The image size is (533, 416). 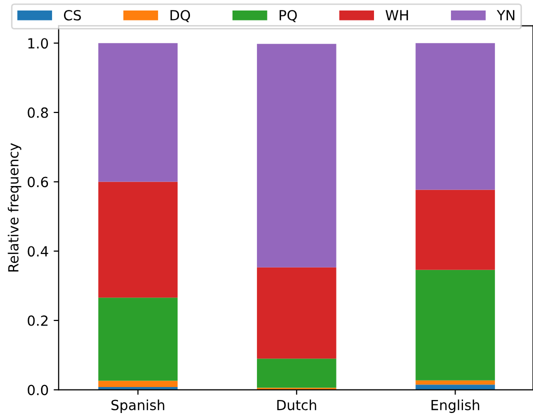 What do you see at coordinates (288, 16) in the screenshot?
I see `legend-label: PQ` at bounding box center [288, 16].